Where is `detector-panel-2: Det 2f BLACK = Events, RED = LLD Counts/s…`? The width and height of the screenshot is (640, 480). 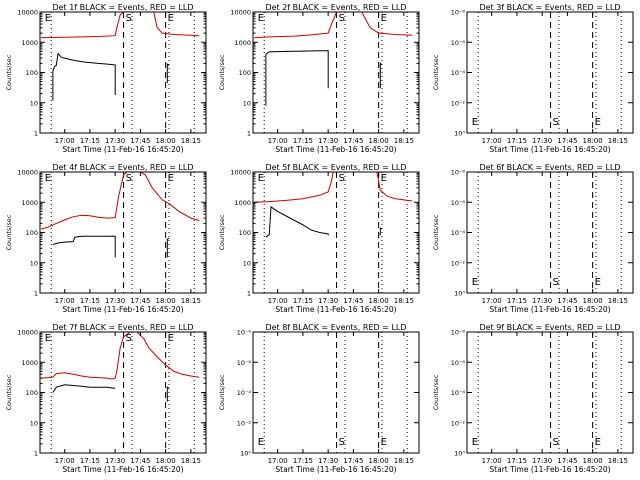 detector-panel-2: Det 2f BLACK = Events, RED = LLD Counts/s… is located at coordinates (319, 78).